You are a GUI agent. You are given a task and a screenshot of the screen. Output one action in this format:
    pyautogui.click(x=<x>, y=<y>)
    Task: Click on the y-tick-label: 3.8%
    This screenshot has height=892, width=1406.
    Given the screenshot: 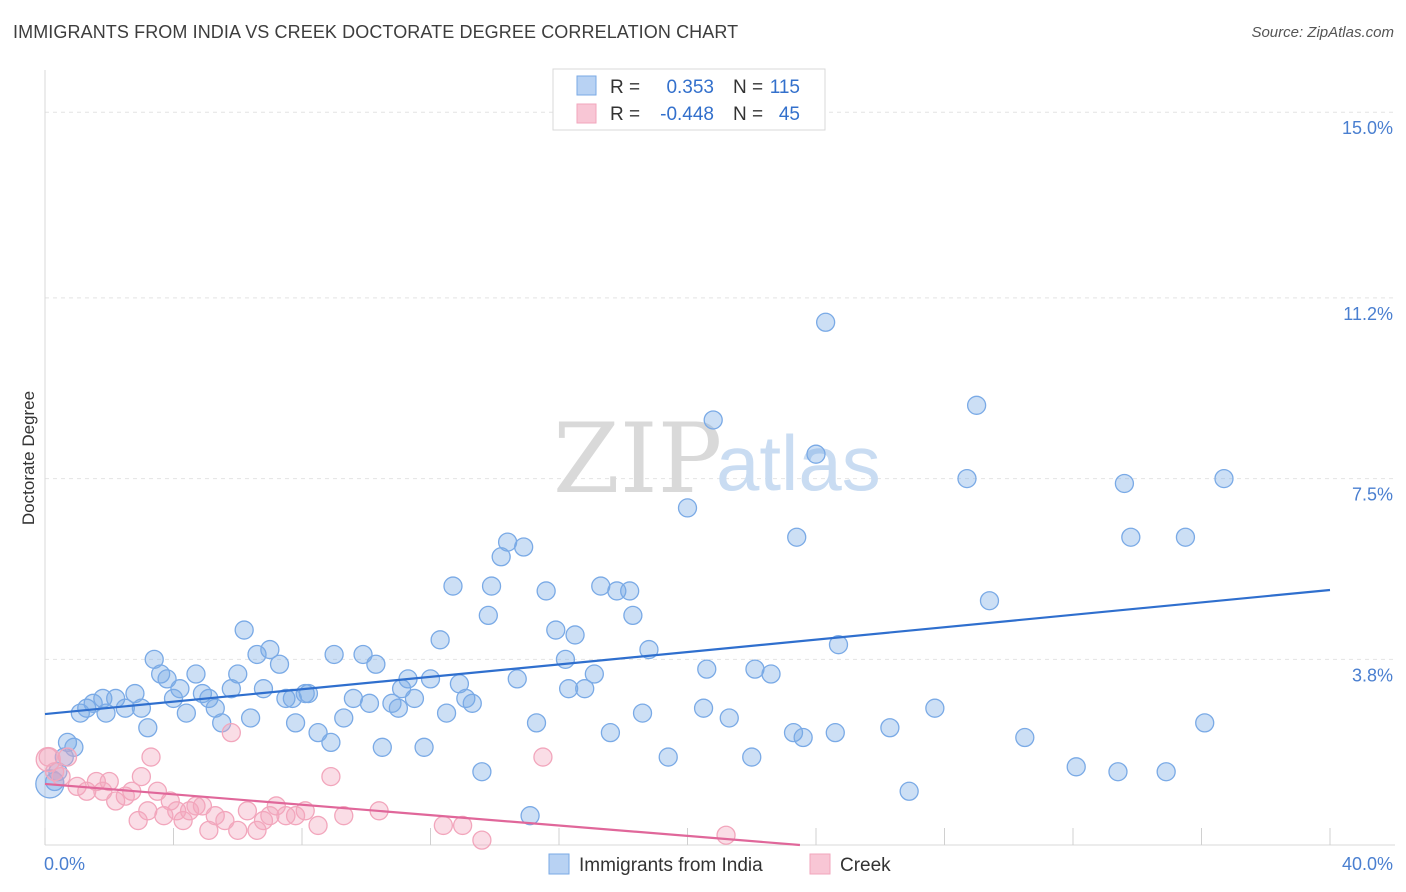 What is the action you would take?
    pyautogui.click(x=1372, y=675)
    